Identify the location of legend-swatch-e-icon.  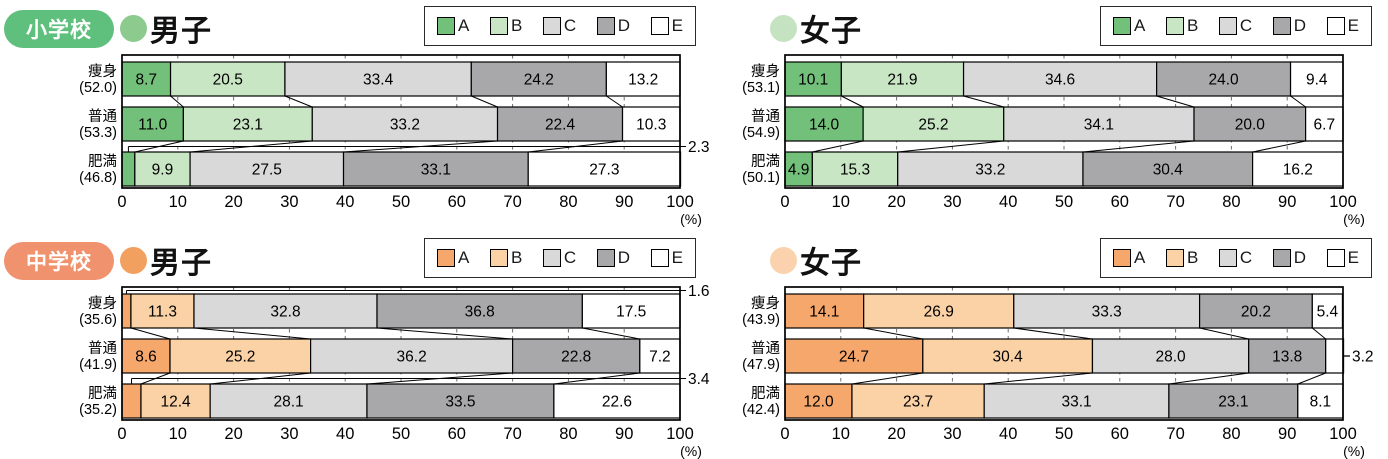
(1335, 26).